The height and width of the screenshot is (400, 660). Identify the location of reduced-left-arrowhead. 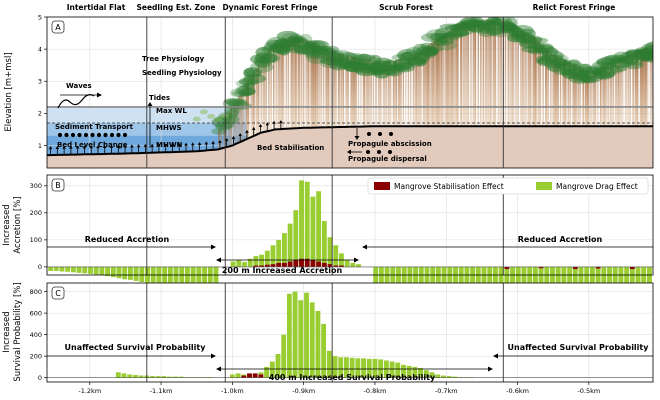
(213, 247).